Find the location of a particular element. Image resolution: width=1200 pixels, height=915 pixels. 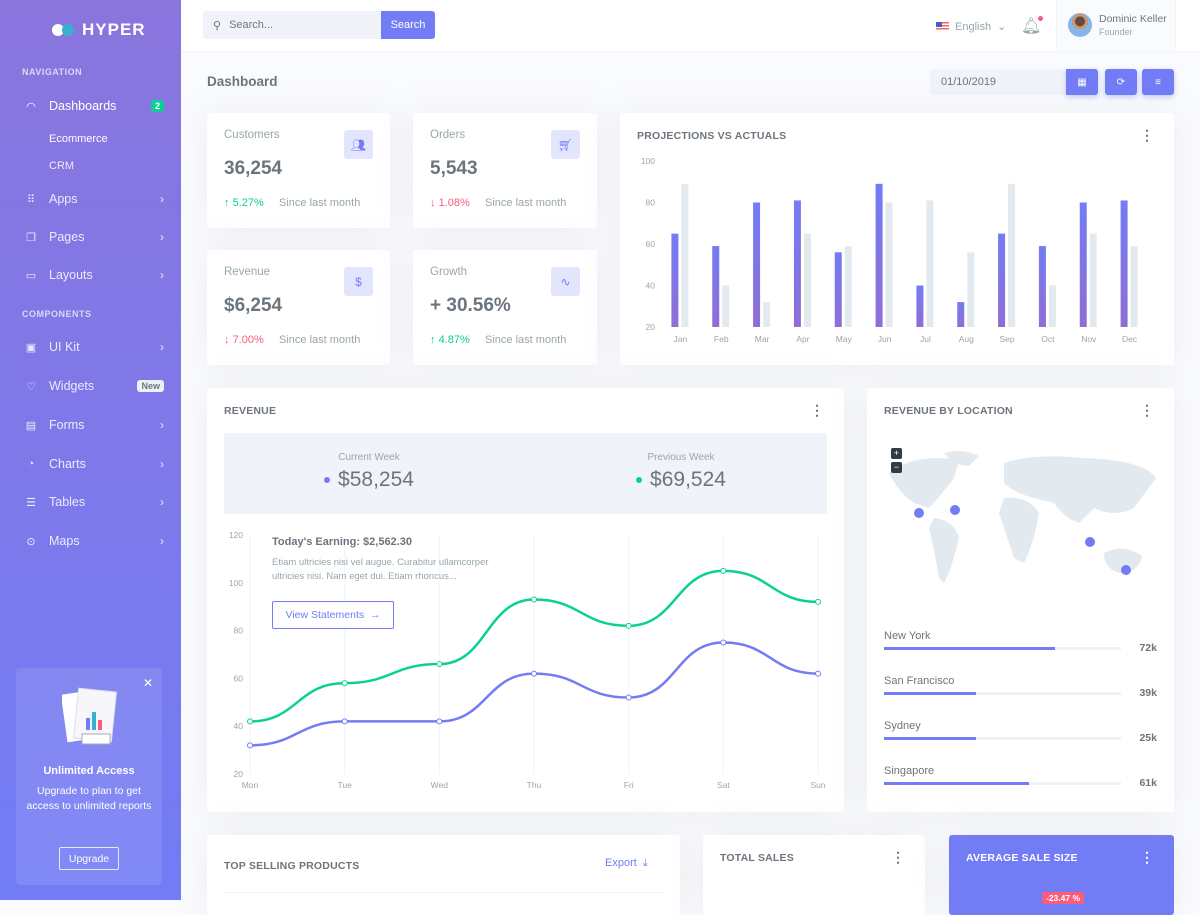

brand-name: HYPER is located at coordinates (114, 29).